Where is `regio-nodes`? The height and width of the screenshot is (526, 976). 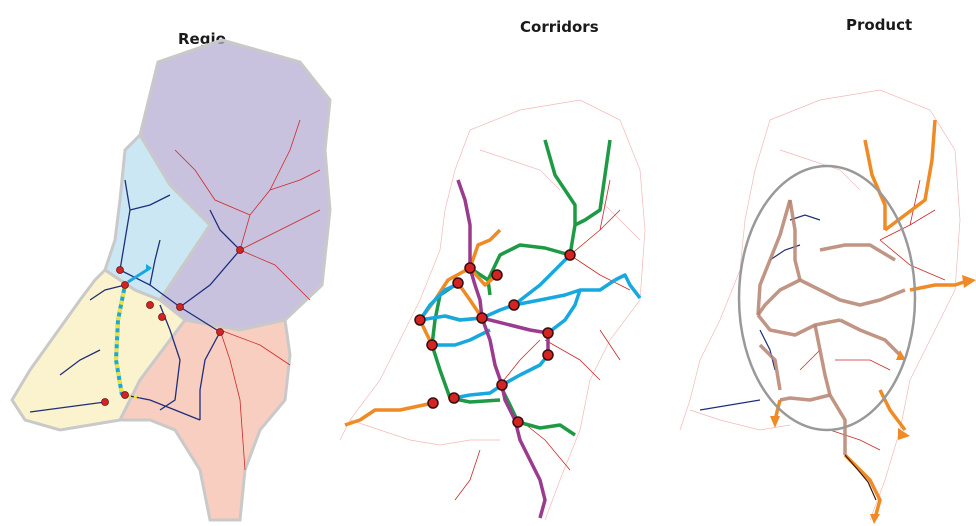
regio-nodes is located at coordinates (172, 326).